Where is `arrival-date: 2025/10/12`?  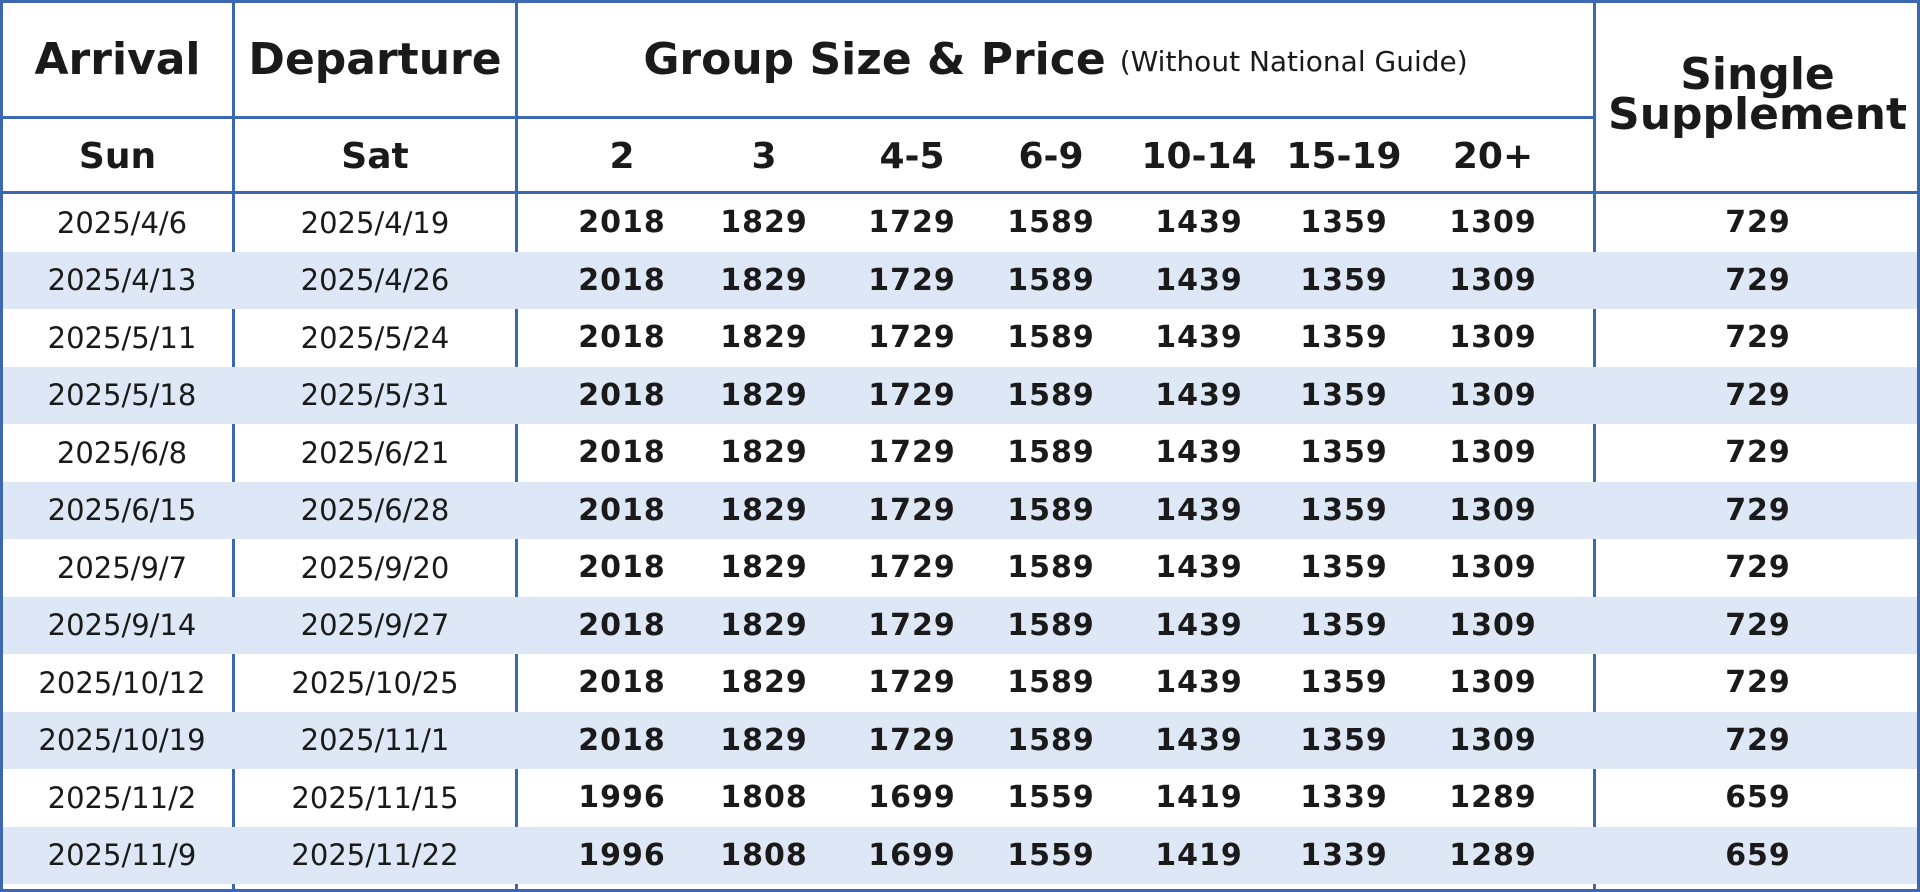
arrival-date: 2025/10/12 is located at coordinates (122, 682).